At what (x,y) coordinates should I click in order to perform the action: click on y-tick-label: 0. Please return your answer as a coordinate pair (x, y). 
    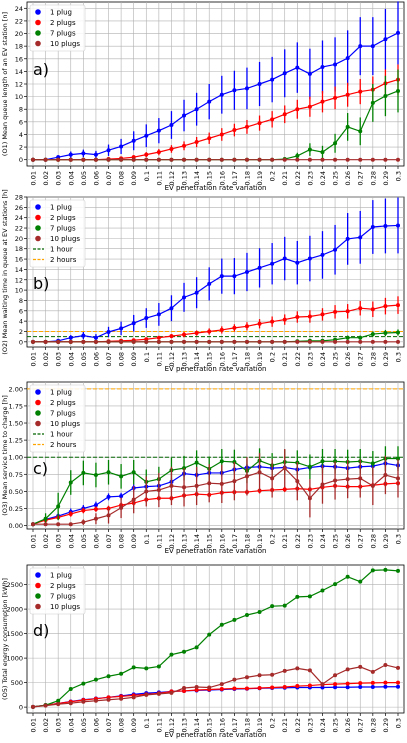
    Looking at the image, I should click on (21, 342).